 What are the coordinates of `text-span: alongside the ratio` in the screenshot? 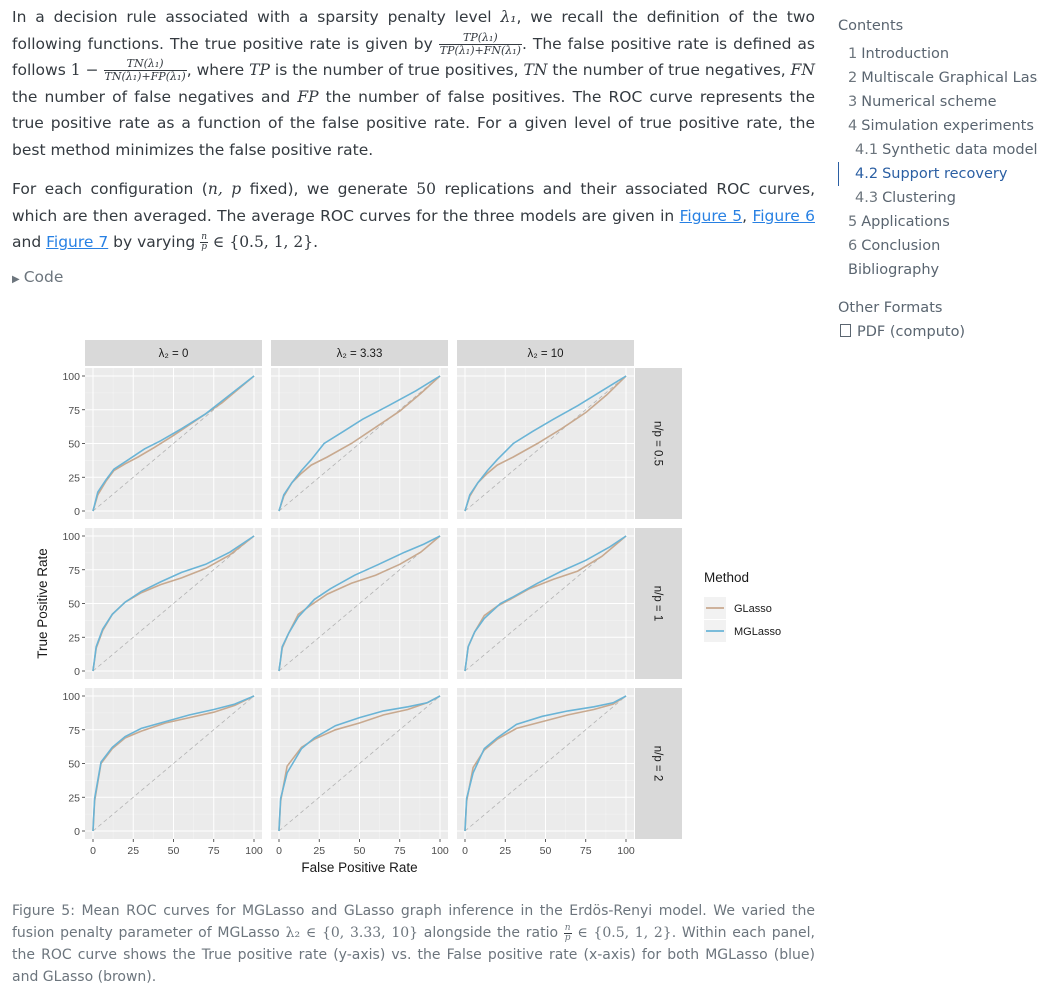 It's located at (491, 933).